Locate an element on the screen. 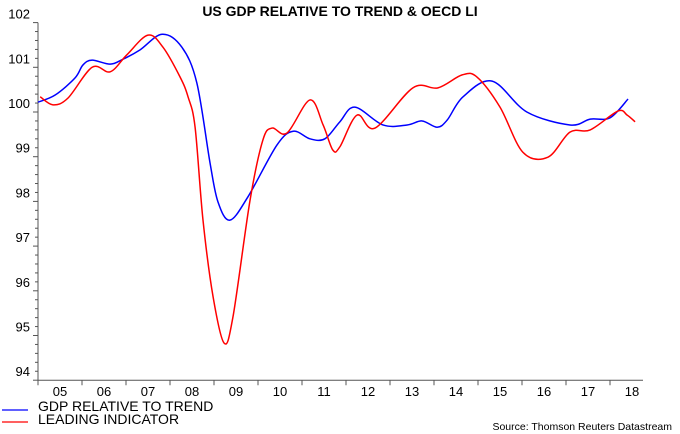 The height and width of the screenshot is (434, 680). y-tick-label: 95 is located at coordinates (23, 327).